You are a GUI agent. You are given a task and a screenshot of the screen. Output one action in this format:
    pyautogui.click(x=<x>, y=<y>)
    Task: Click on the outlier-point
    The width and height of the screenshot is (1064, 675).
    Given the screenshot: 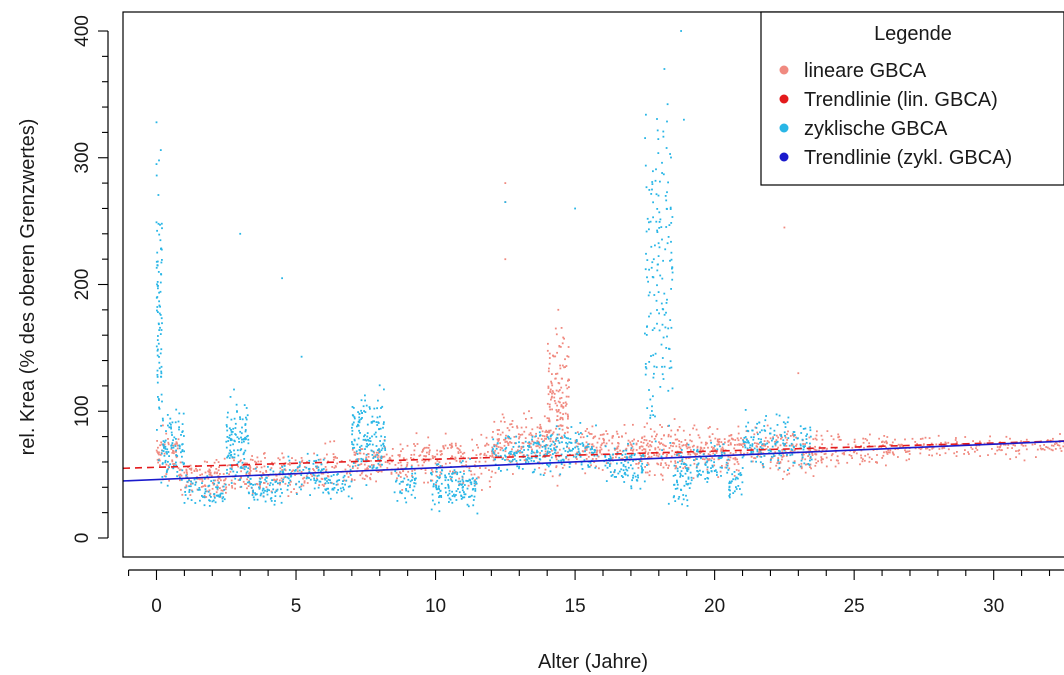 What is the action you would take?
    pyautogui.click(x=301, y=356)
    